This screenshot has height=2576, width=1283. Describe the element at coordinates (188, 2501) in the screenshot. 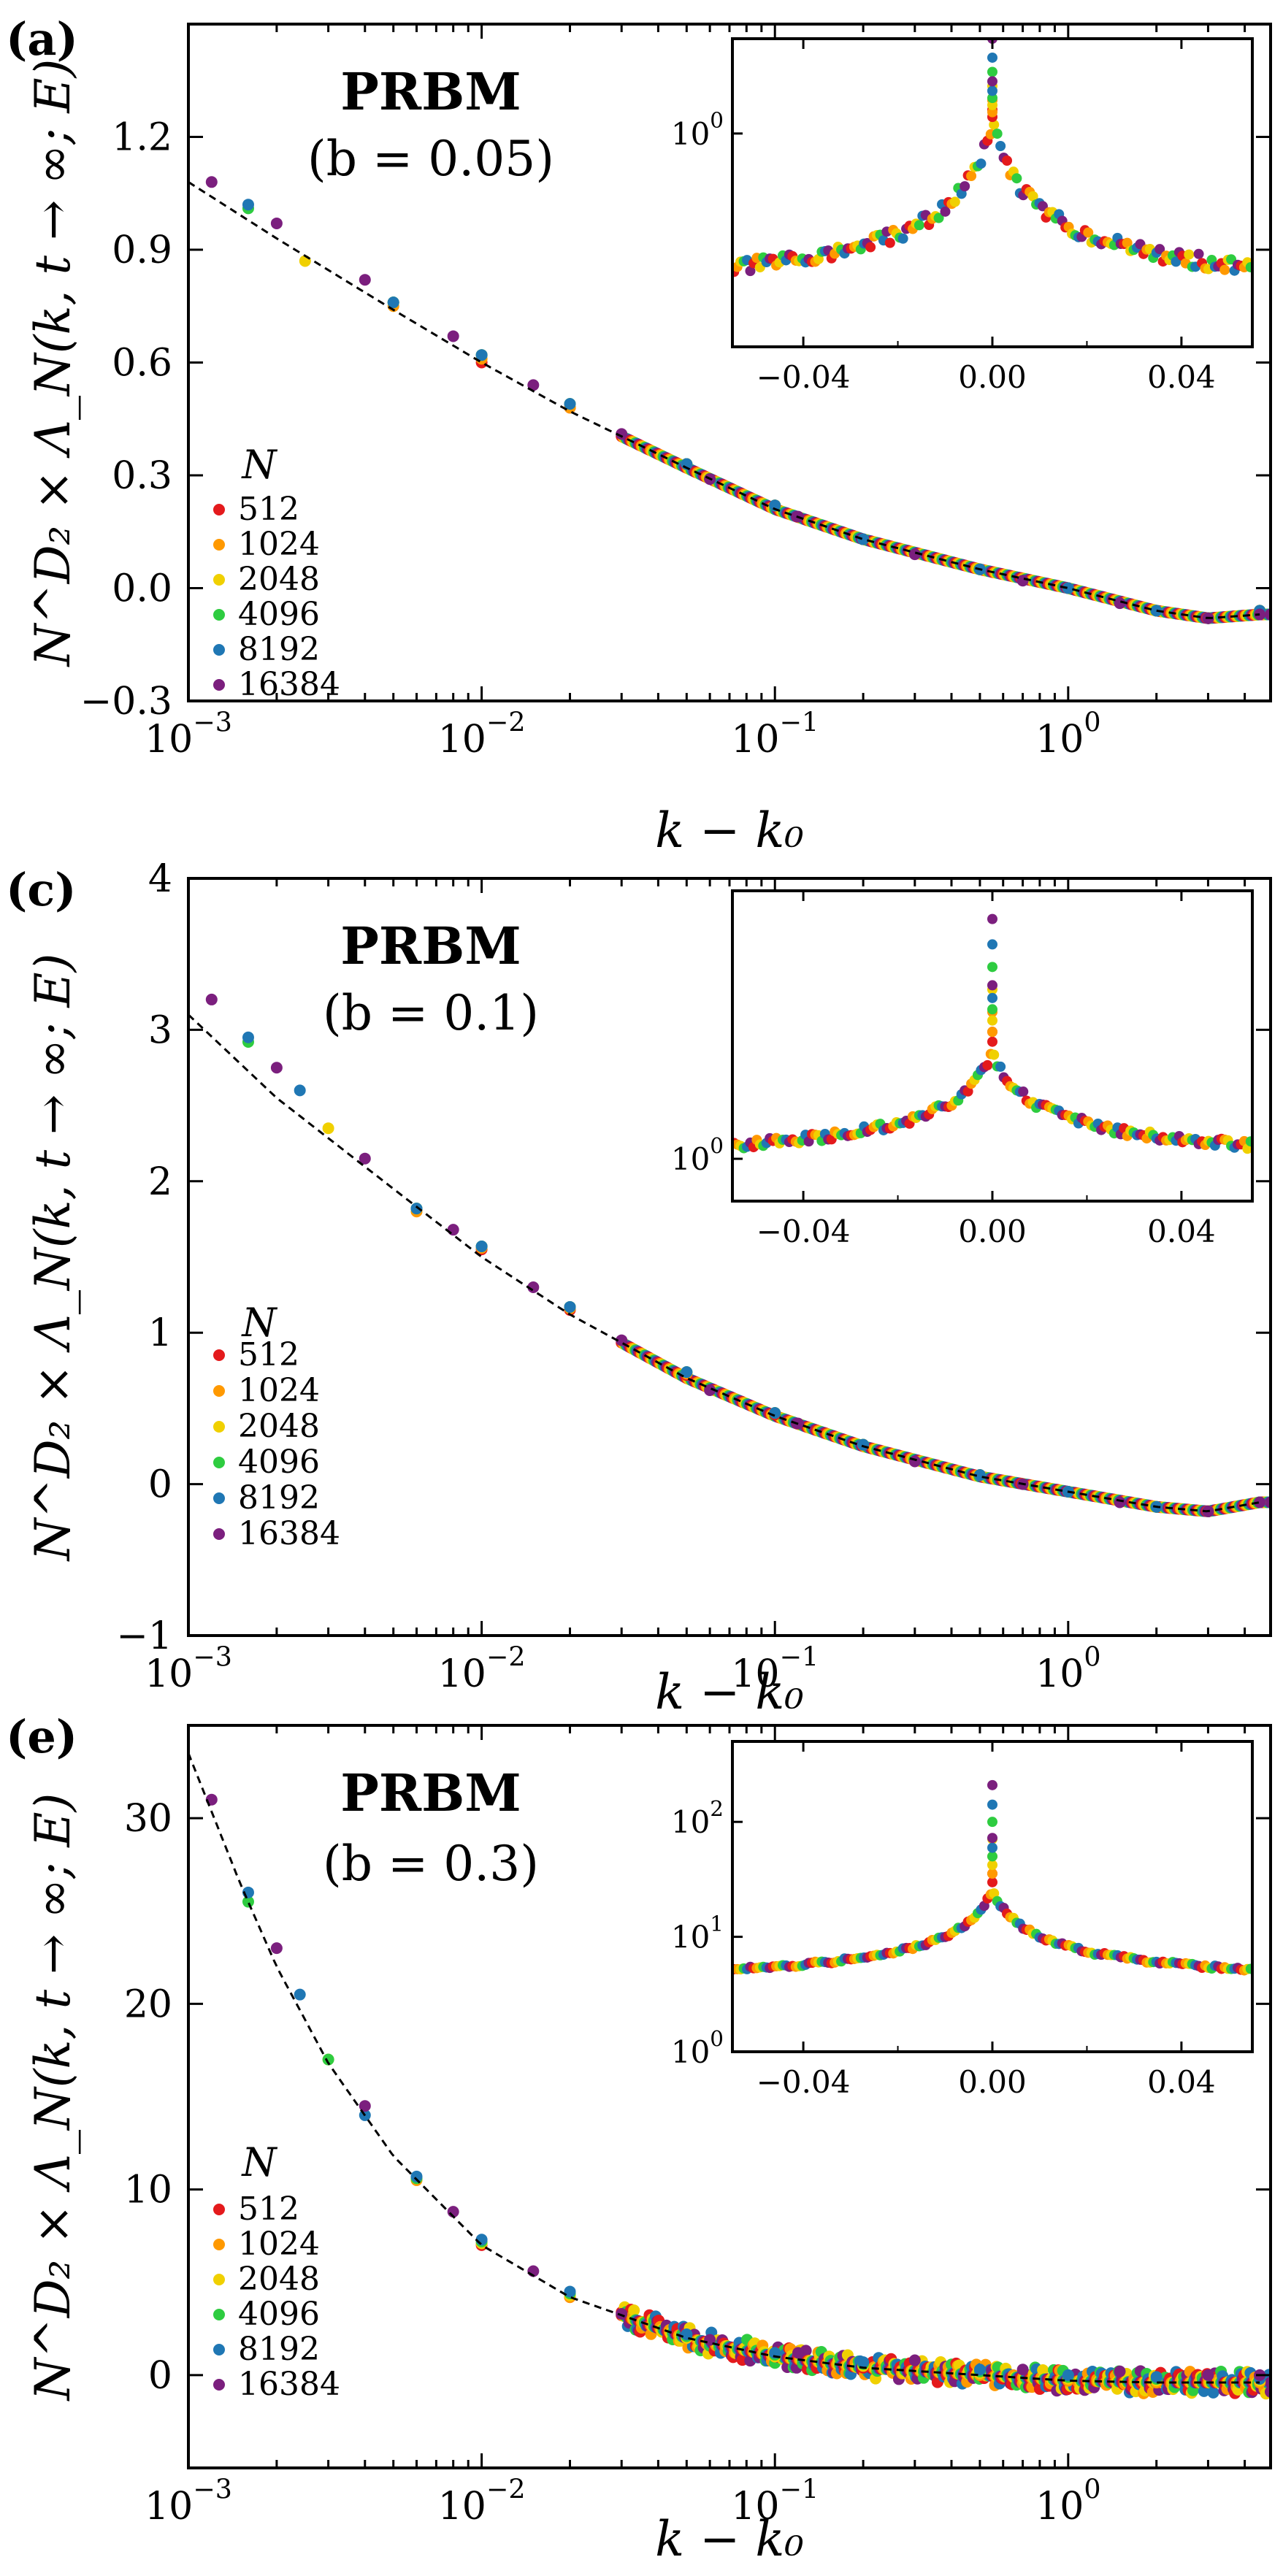

I see `x-tick-label: 10⁻³` at that location.